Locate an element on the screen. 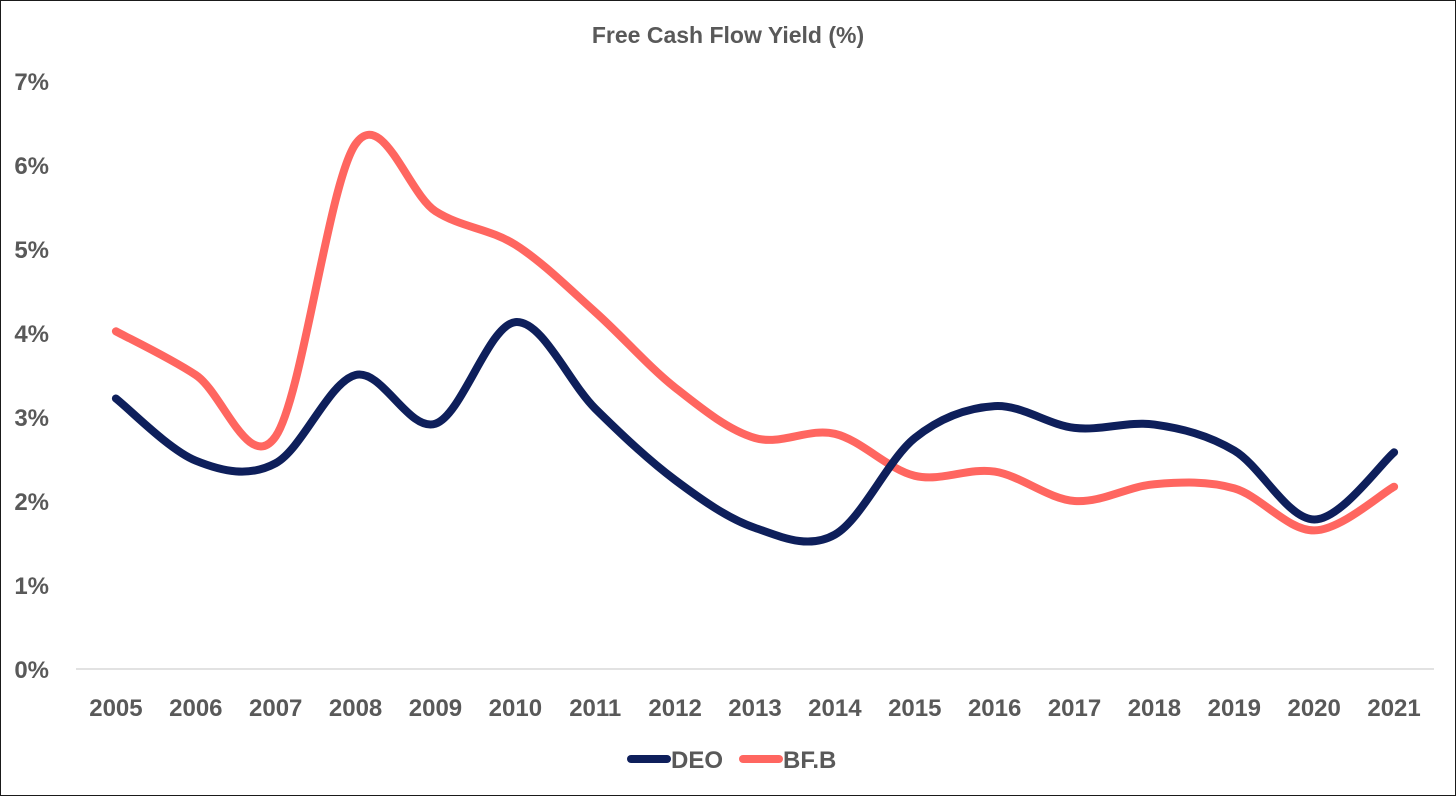 The height and width of the screenshot is (796, 1456). x-tick-label: 2018 is located at coordinates (1154, 708).